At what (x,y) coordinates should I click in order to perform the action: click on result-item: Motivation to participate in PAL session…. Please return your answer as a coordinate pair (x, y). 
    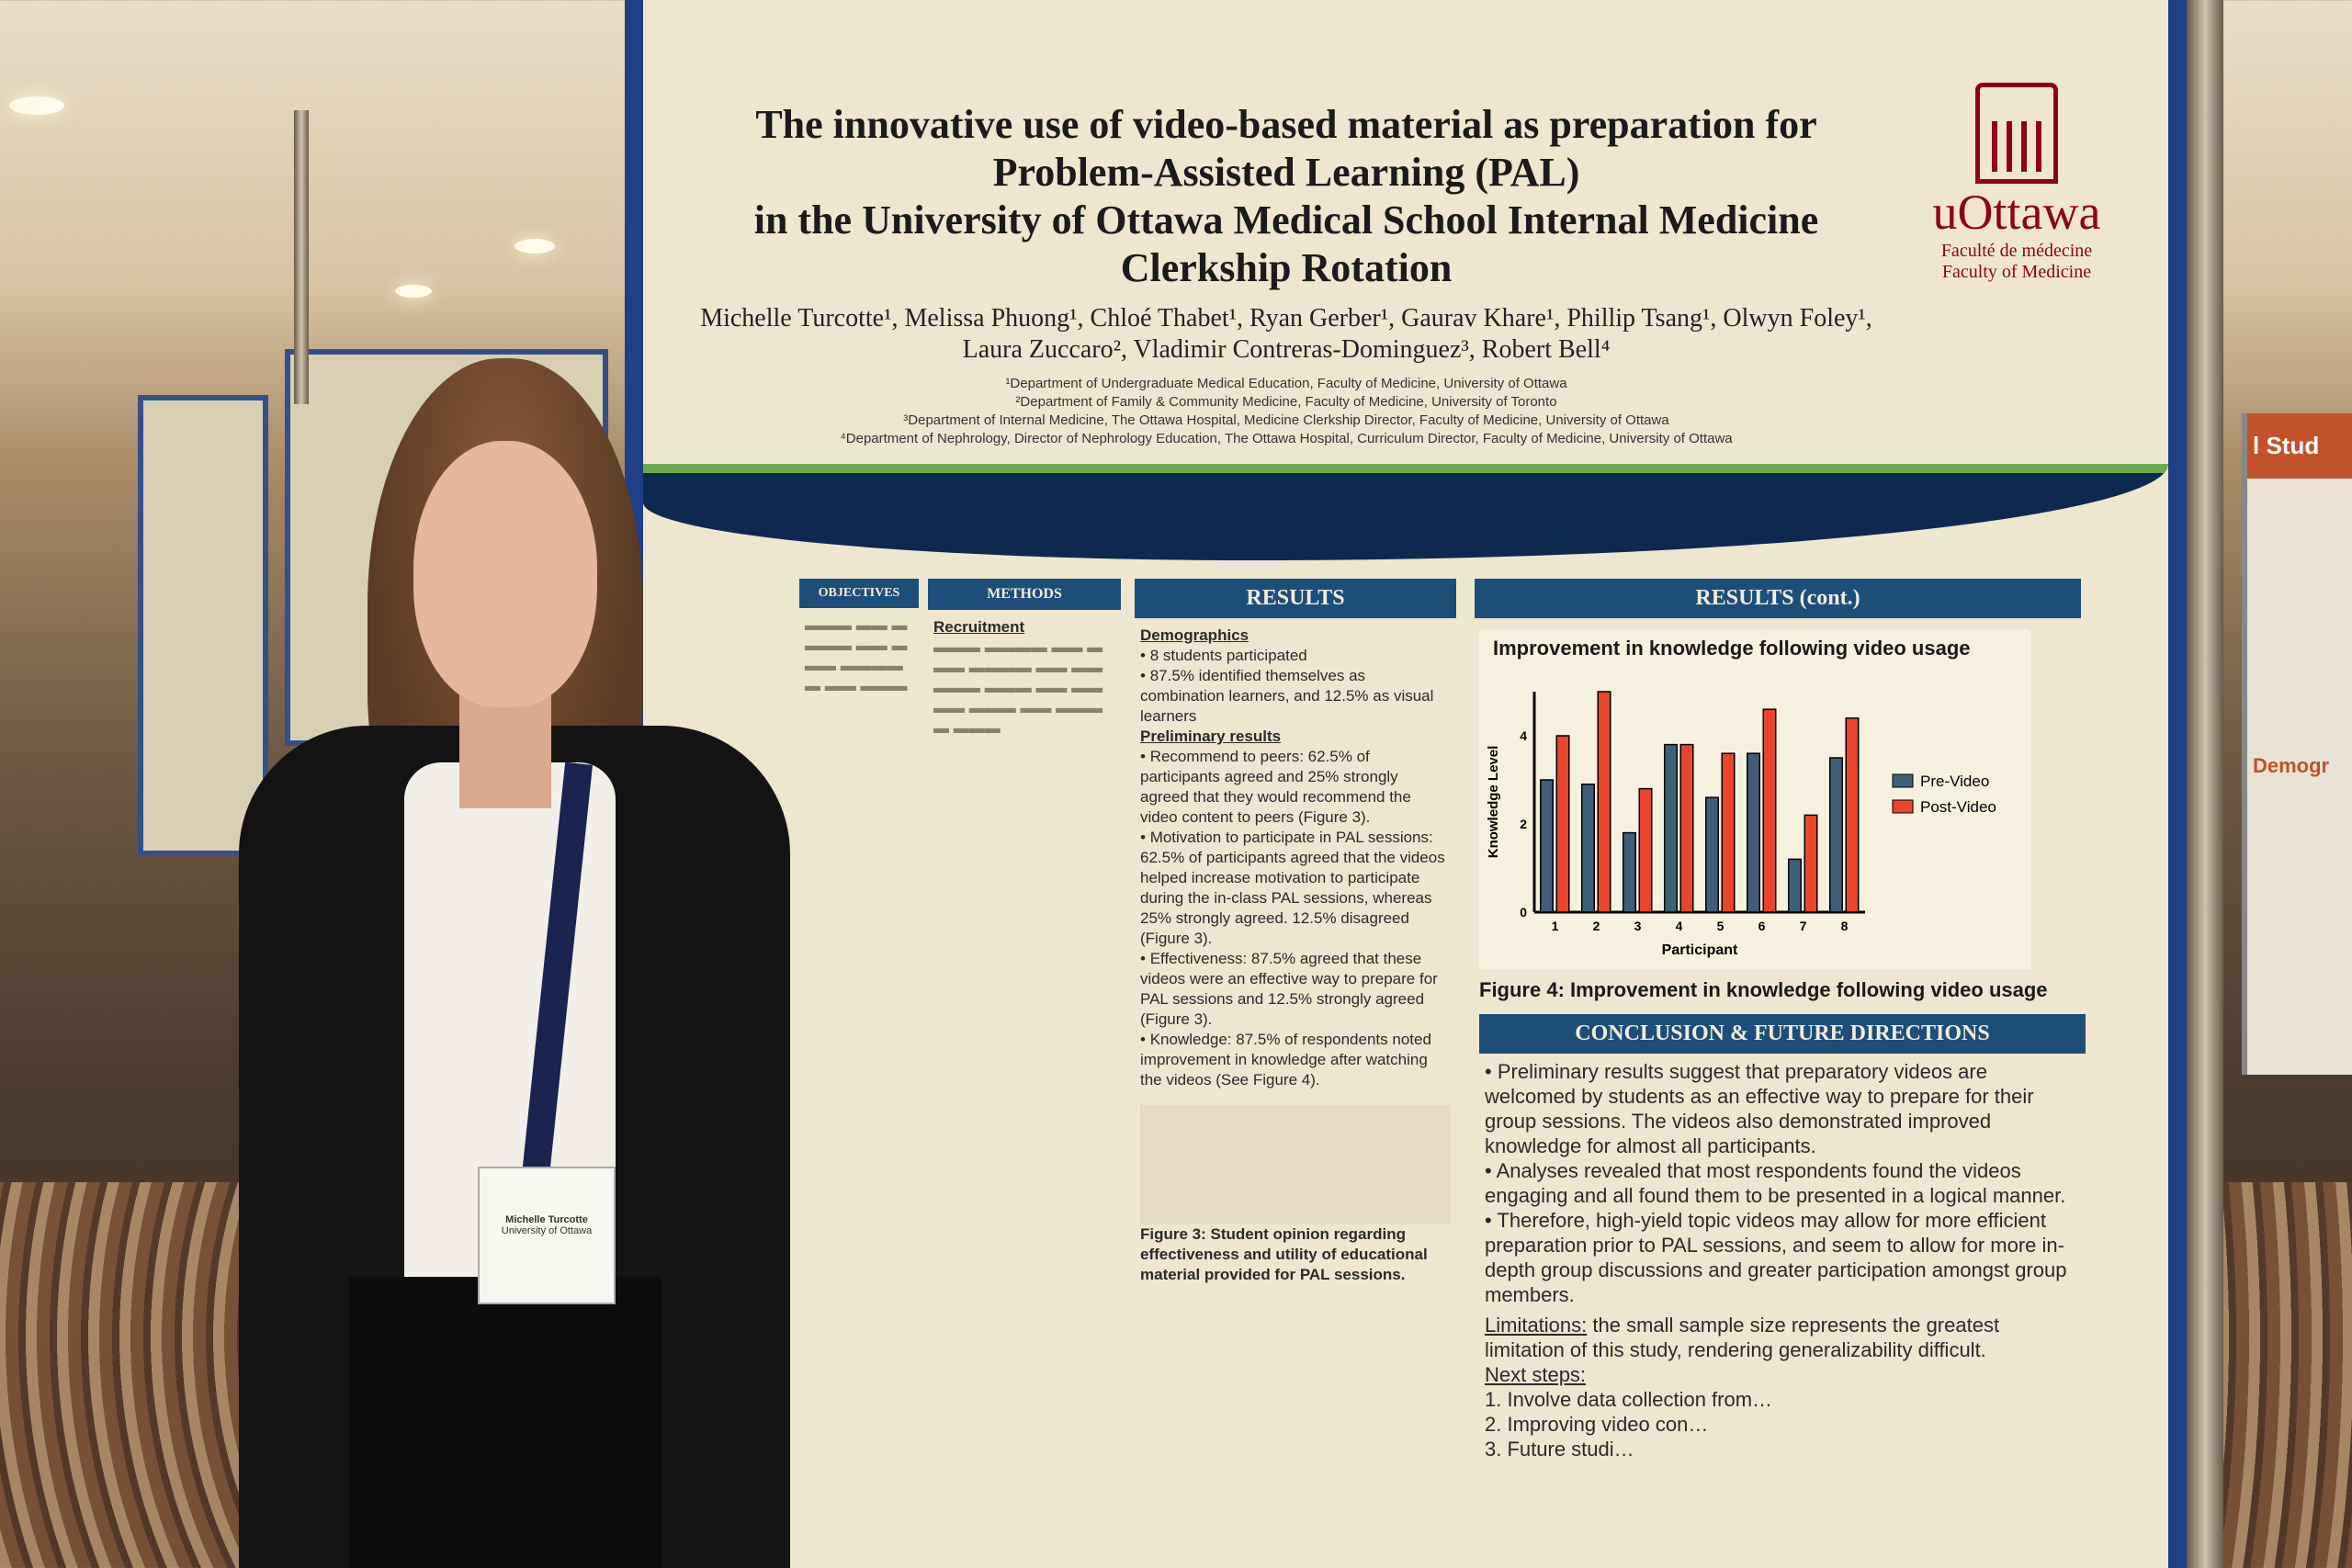
    Looking at the image, I should click on (1292, 888).